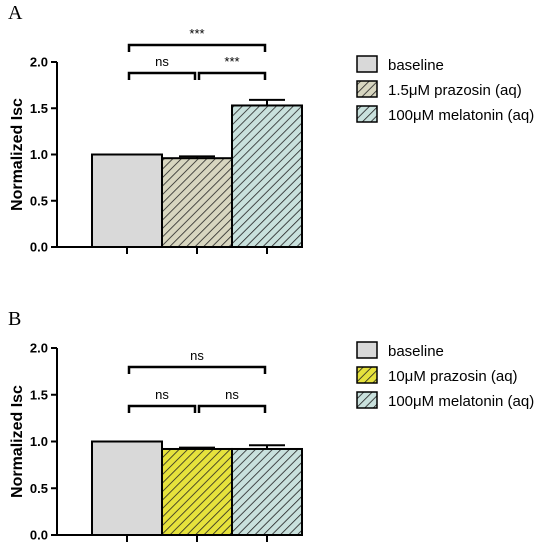  What do you see at coordinates (453, 376) in the screenshot?
I see `legend-label: 10μM prazosin (aq)` at bounding box center [453, 376].